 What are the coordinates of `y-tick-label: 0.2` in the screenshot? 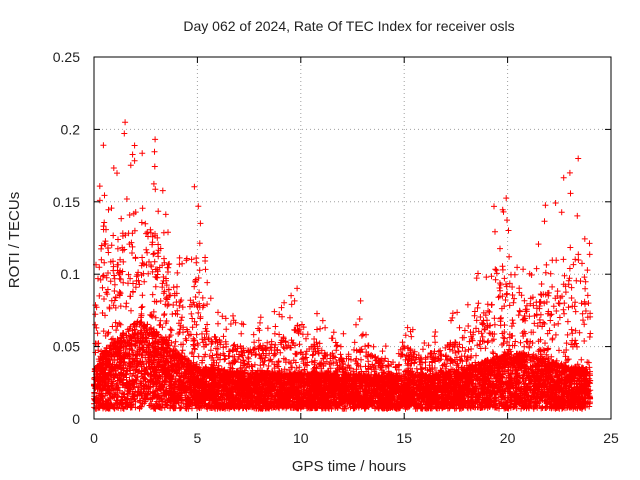 It's located at (71, 129).